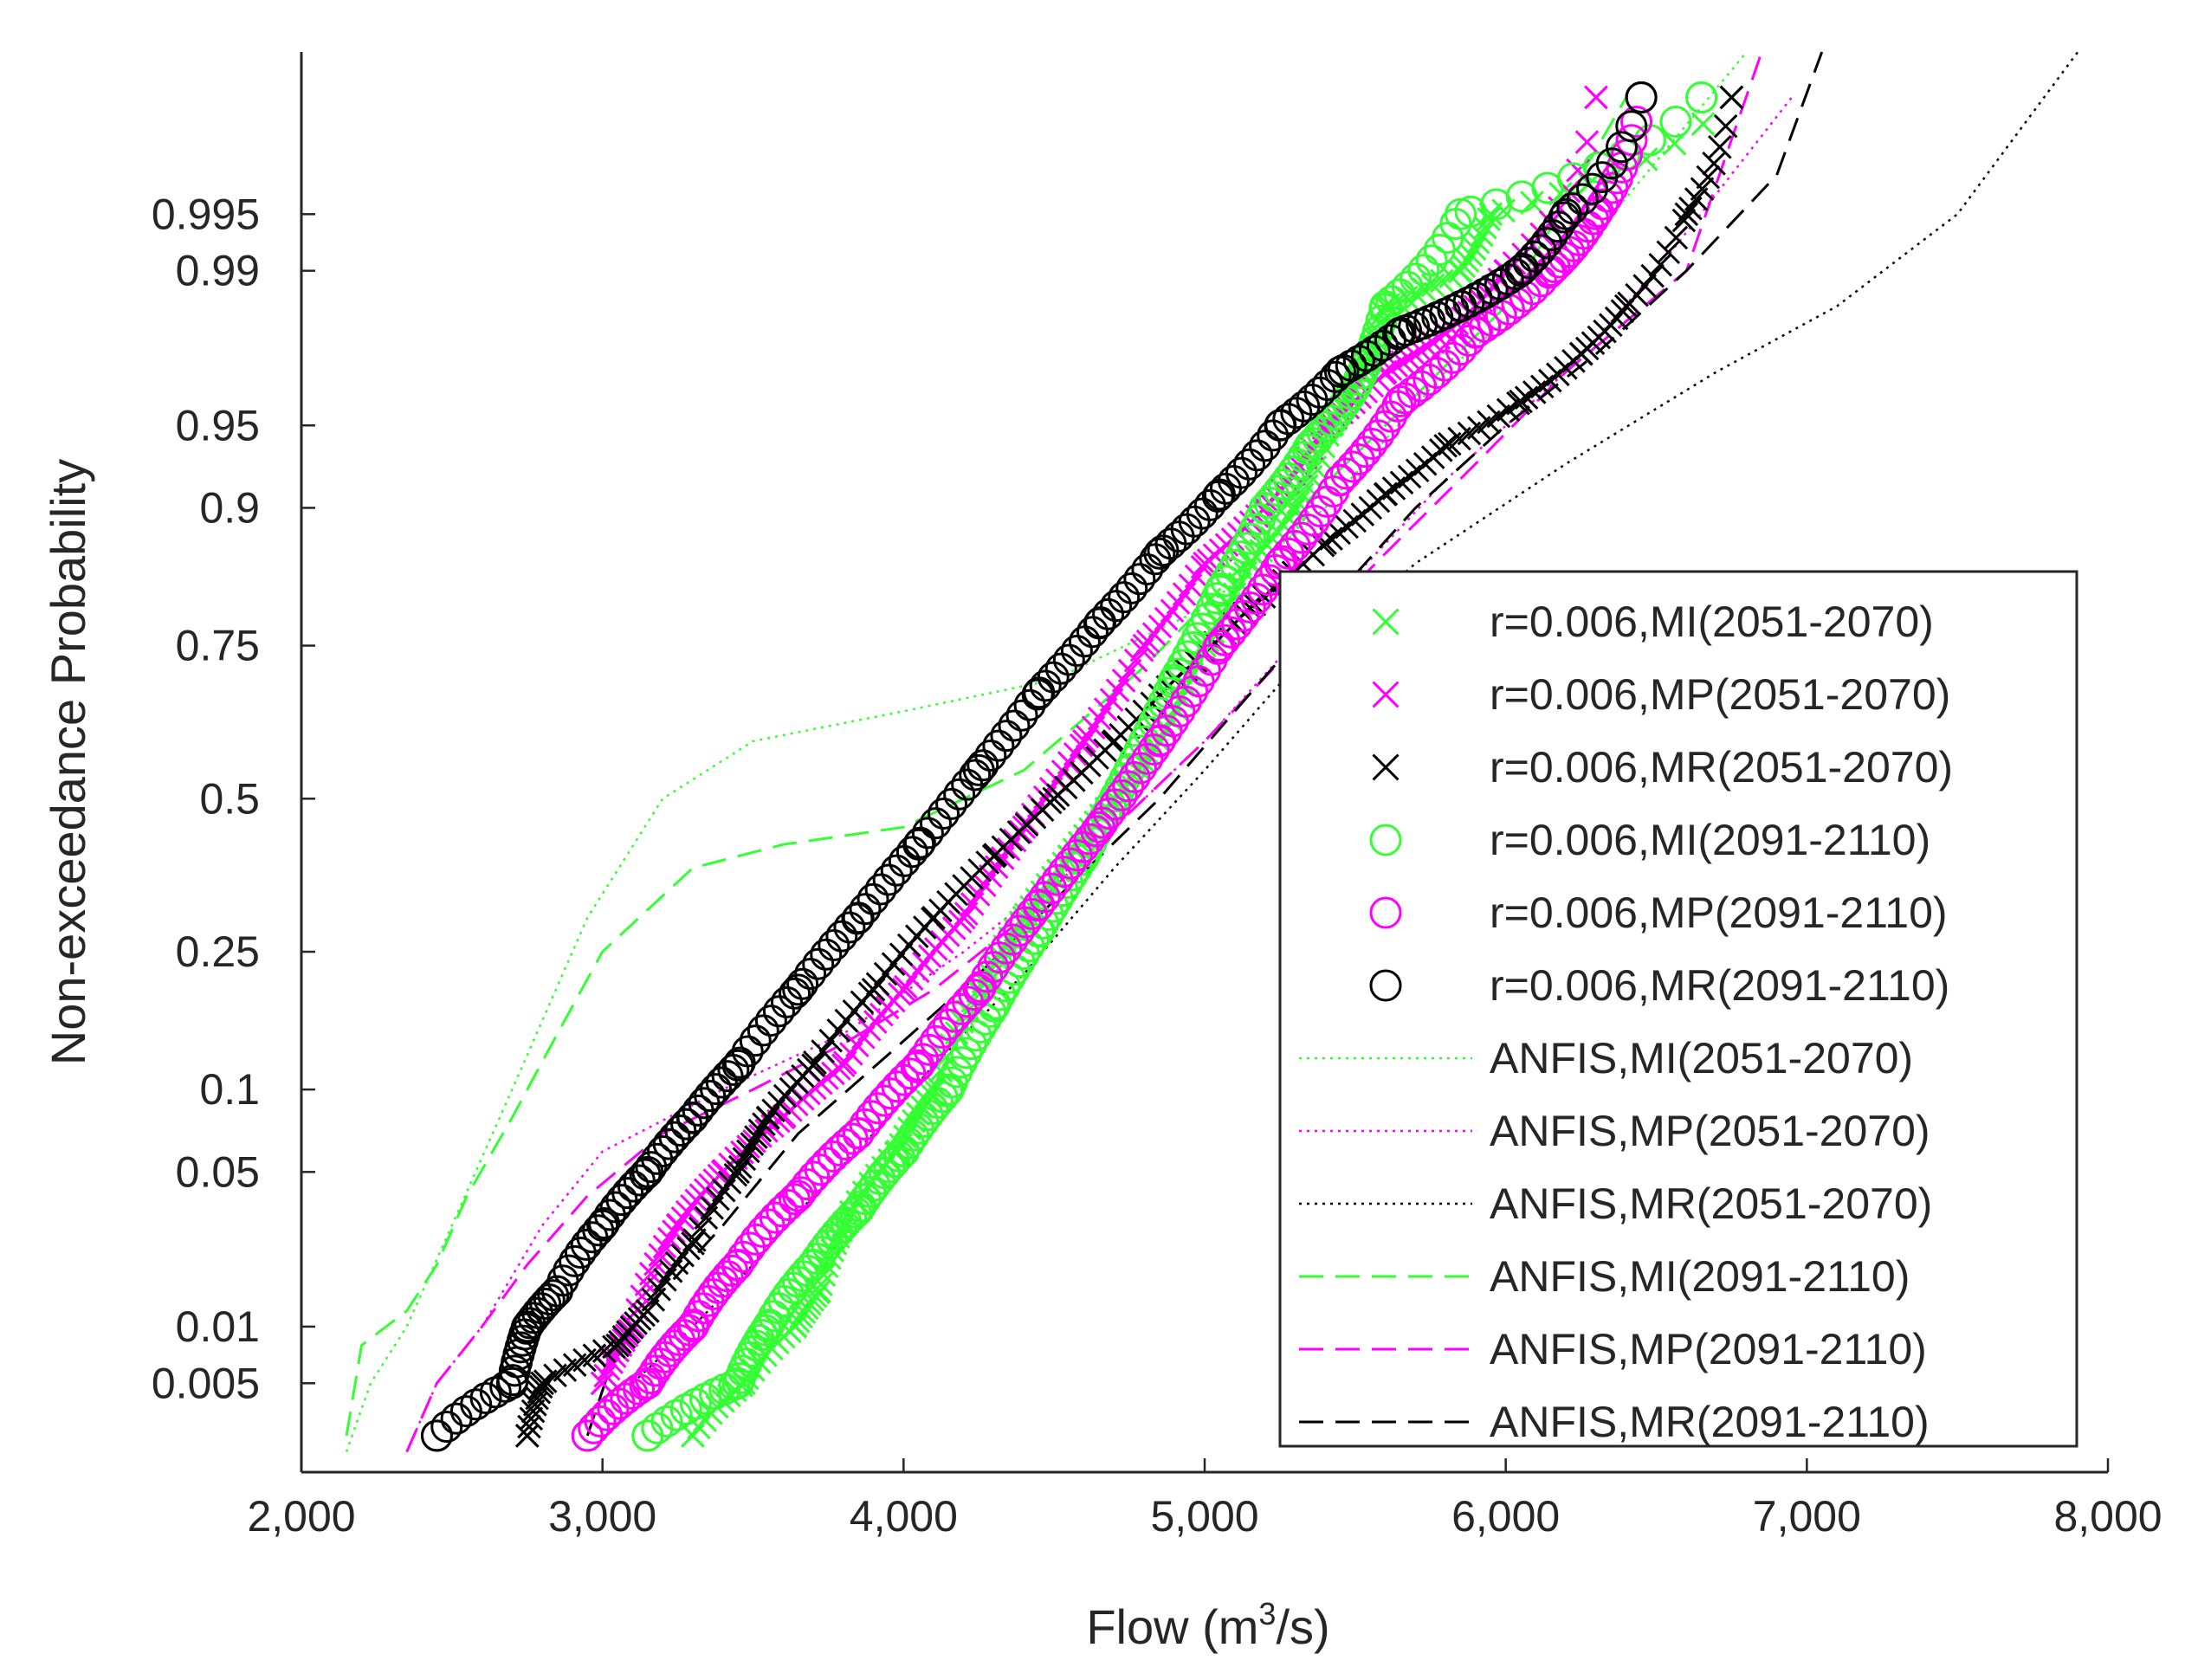  What do you see at coordinates (1386, 694) in the screenshot?
I see `legend-swatch` at bounding box center [1386, 694].